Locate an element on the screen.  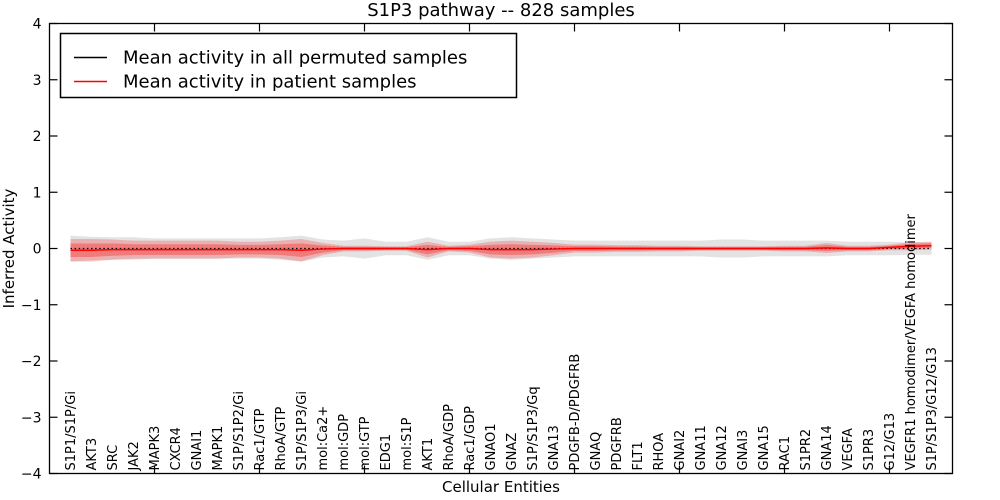
x-category-label: S1P/S1P3/G12/G13 is located at coordinates (932, 408).